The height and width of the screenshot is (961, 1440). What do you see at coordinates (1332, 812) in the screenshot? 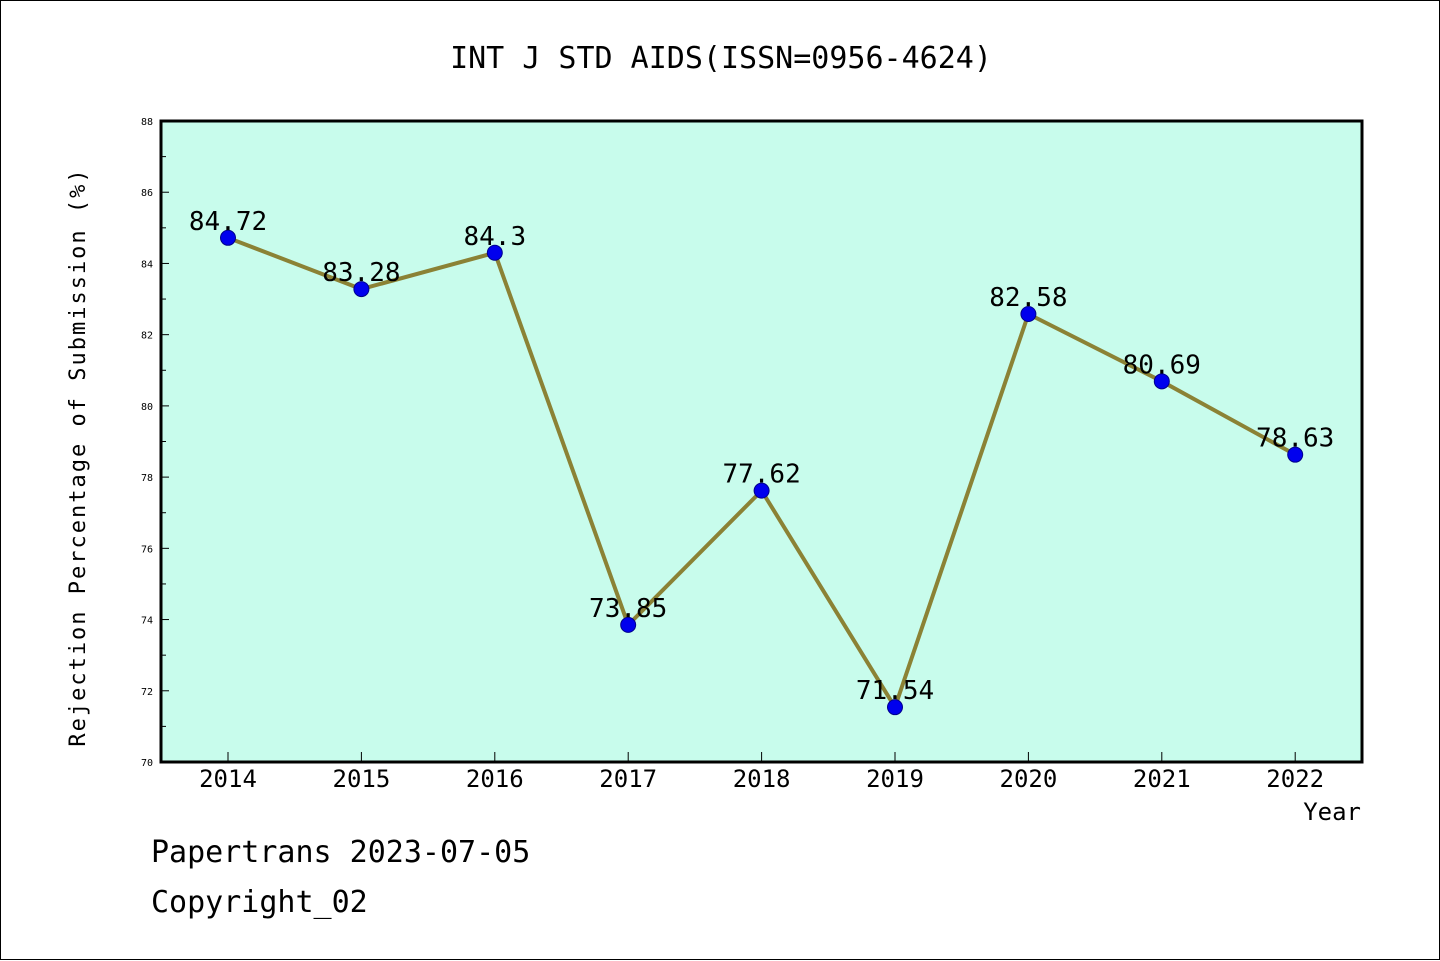
I see `x-axis-label: Year` at bounding box center [1332, 812].